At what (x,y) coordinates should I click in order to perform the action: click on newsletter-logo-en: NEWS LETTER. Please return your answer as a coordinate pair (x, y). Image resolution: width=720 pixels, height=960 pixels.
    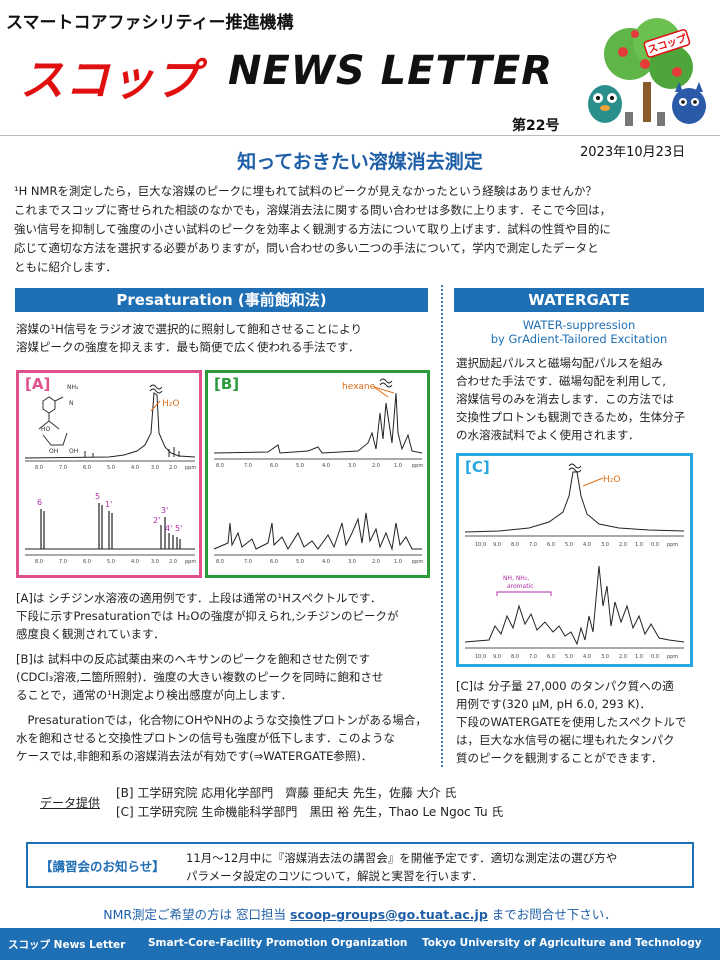
    Looking at the image, I should click on (391, 71).